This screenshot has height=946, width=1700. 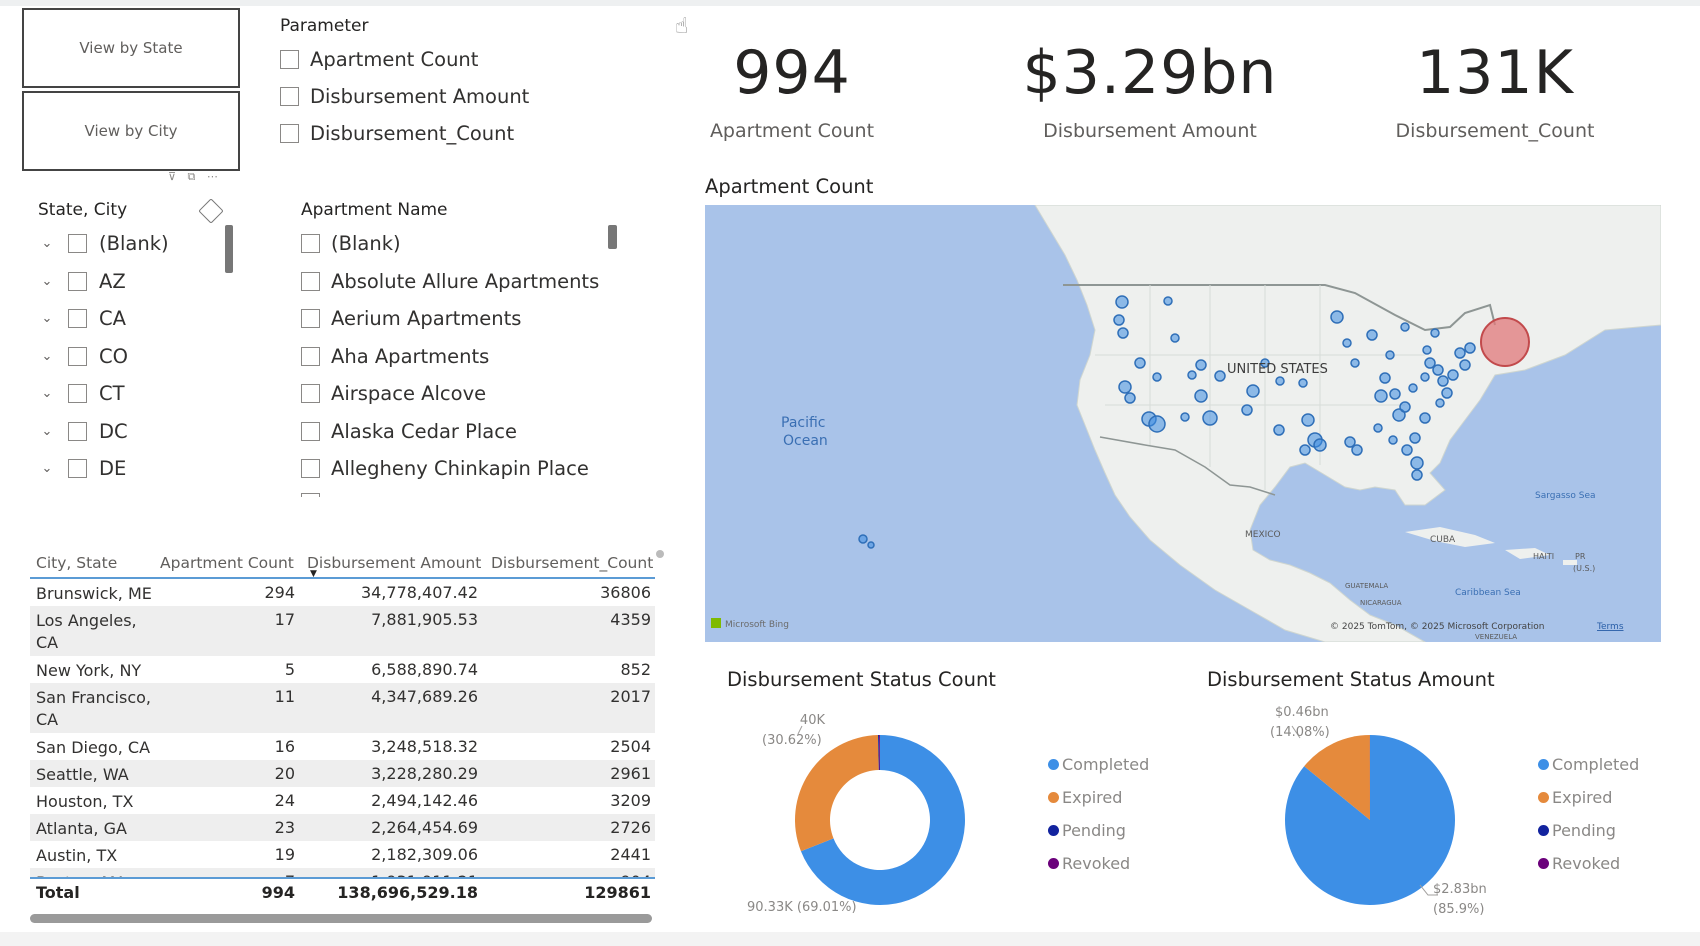 I want to click on cell-apartment-count: 5, so click(x=289, y=669).